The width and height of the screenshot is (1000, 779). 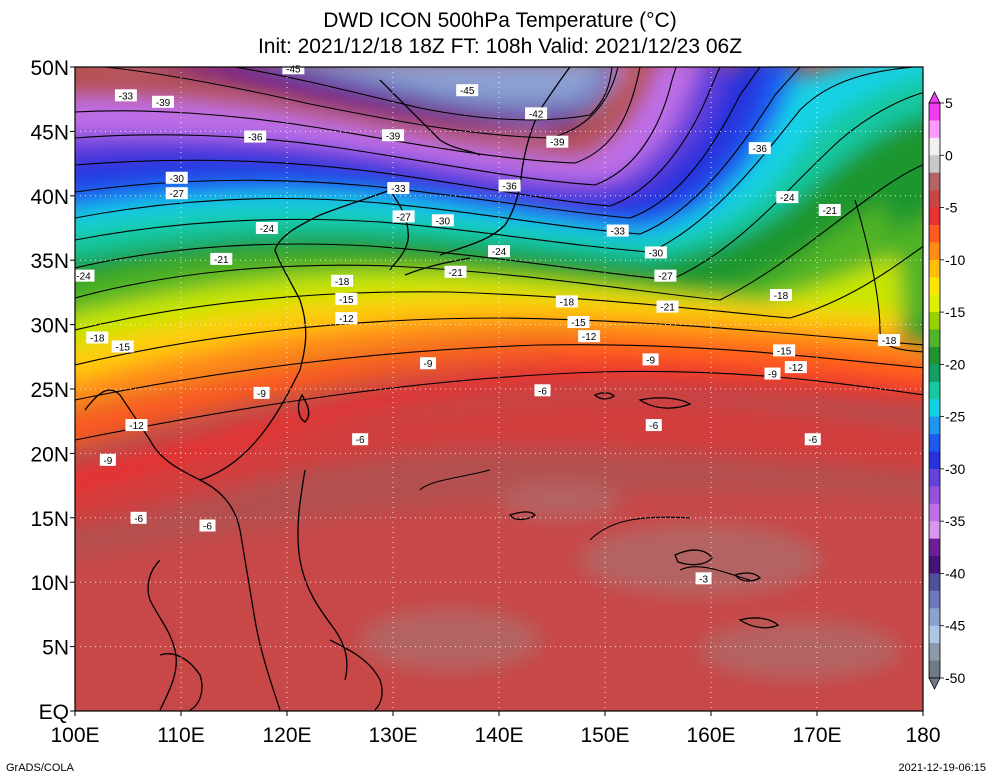 I want to click on y-tick-label: 45N, so click(x=49, y=132).